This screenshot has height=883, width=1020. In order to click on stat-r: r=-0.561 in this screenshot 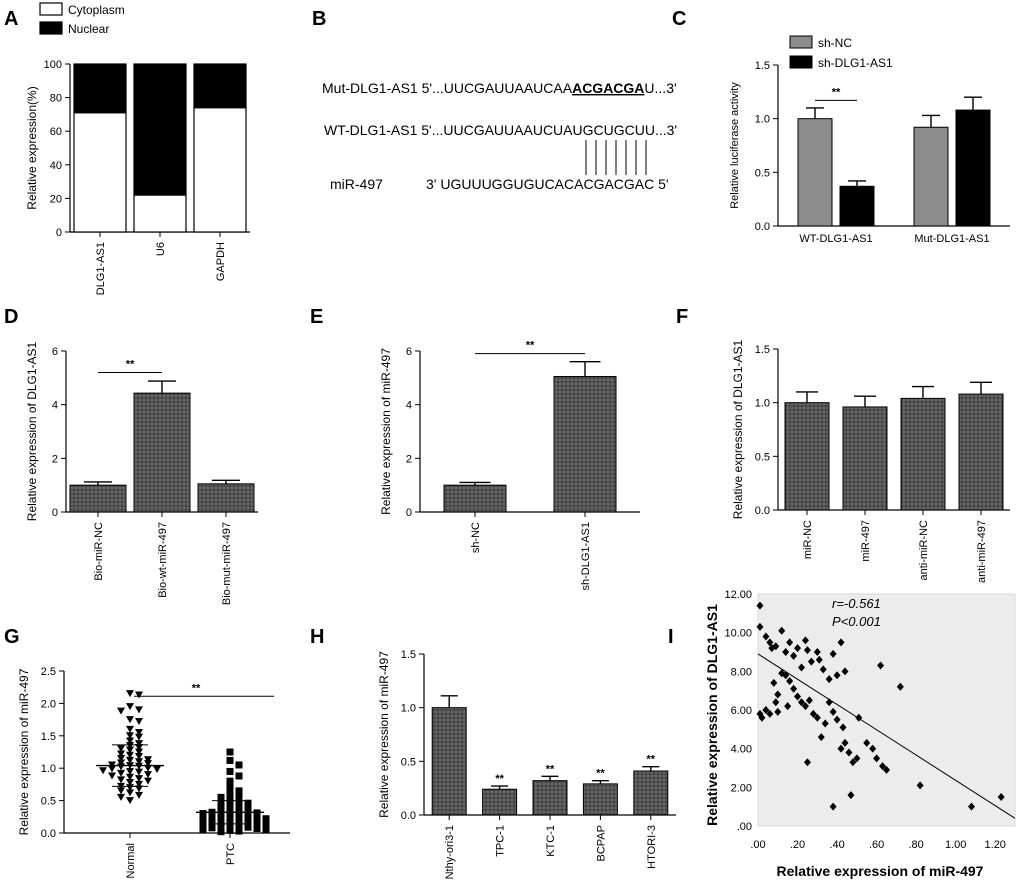, I will do `click(856, 603)`.